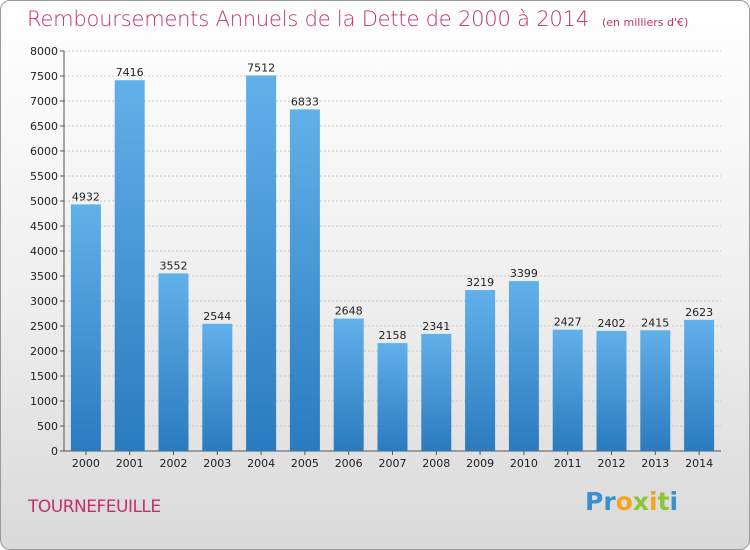 The image size is (750, 550). Describe the element at coordinates (44, 276) in the screenshot. I see `y-tick-label: 3500` at that location.